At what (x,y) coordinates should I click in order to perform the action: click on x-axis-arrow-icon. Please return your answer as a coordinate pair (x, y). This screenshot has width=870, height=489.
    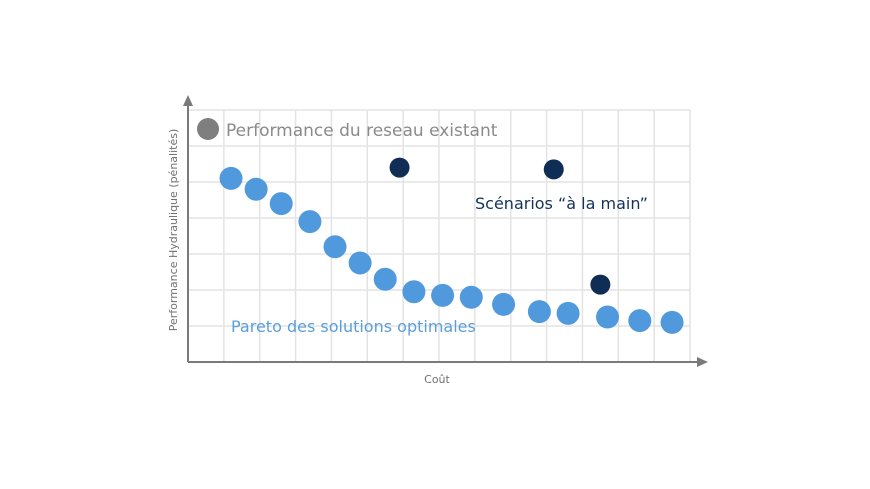
    Looking at the image, I should click on (702, 362).